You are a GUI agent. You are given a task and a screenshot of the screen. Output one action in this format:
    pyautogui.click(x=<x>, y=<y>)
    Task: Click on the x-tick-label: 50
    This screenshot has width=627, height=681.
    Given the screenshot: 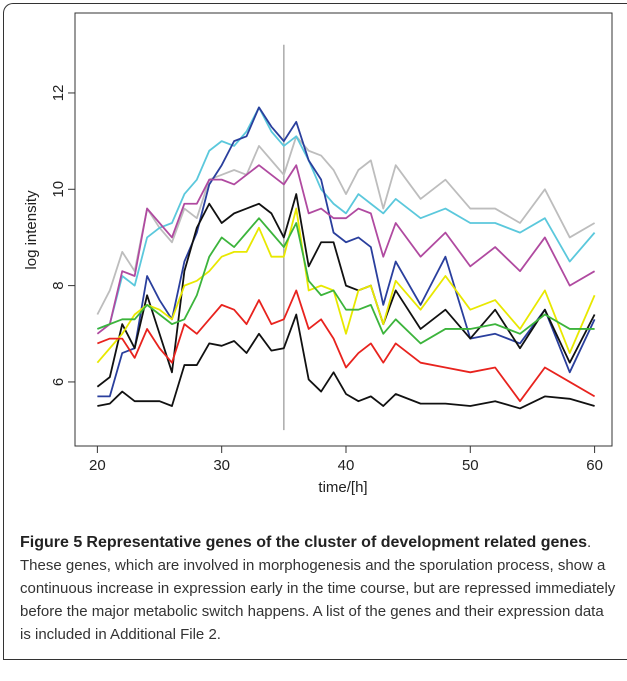 What is the action you would take?
    pyautogui.click(x=470, y=465)
    